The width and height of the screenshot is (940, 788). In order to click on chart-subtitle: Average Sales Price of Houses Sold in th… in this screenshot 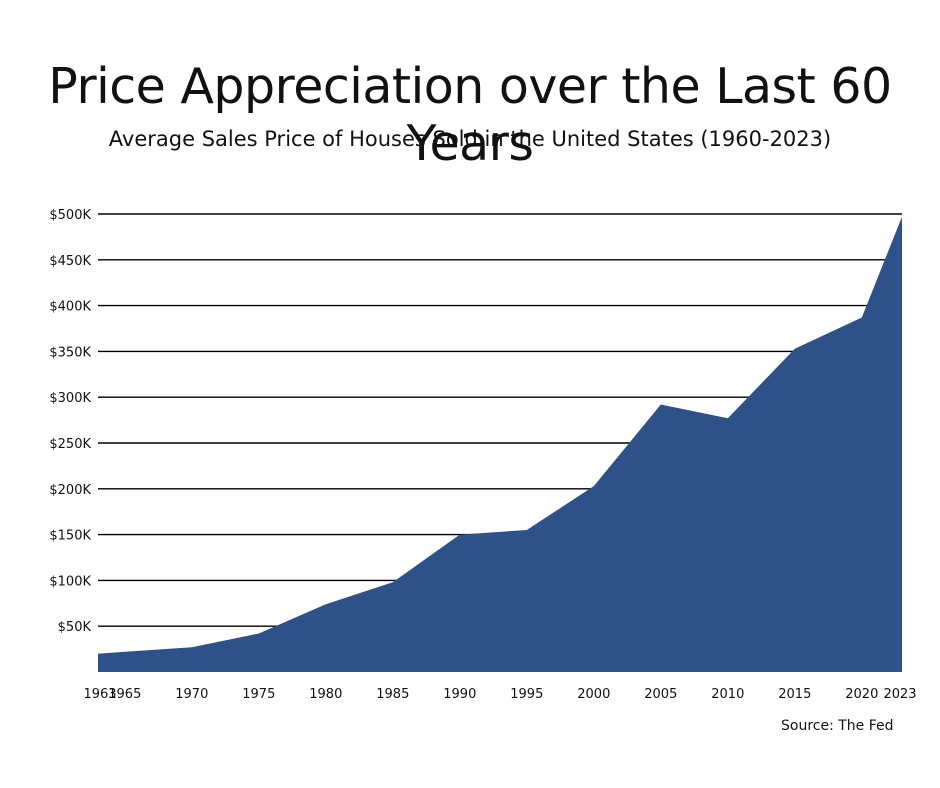, I will do `click(470, 139)`.